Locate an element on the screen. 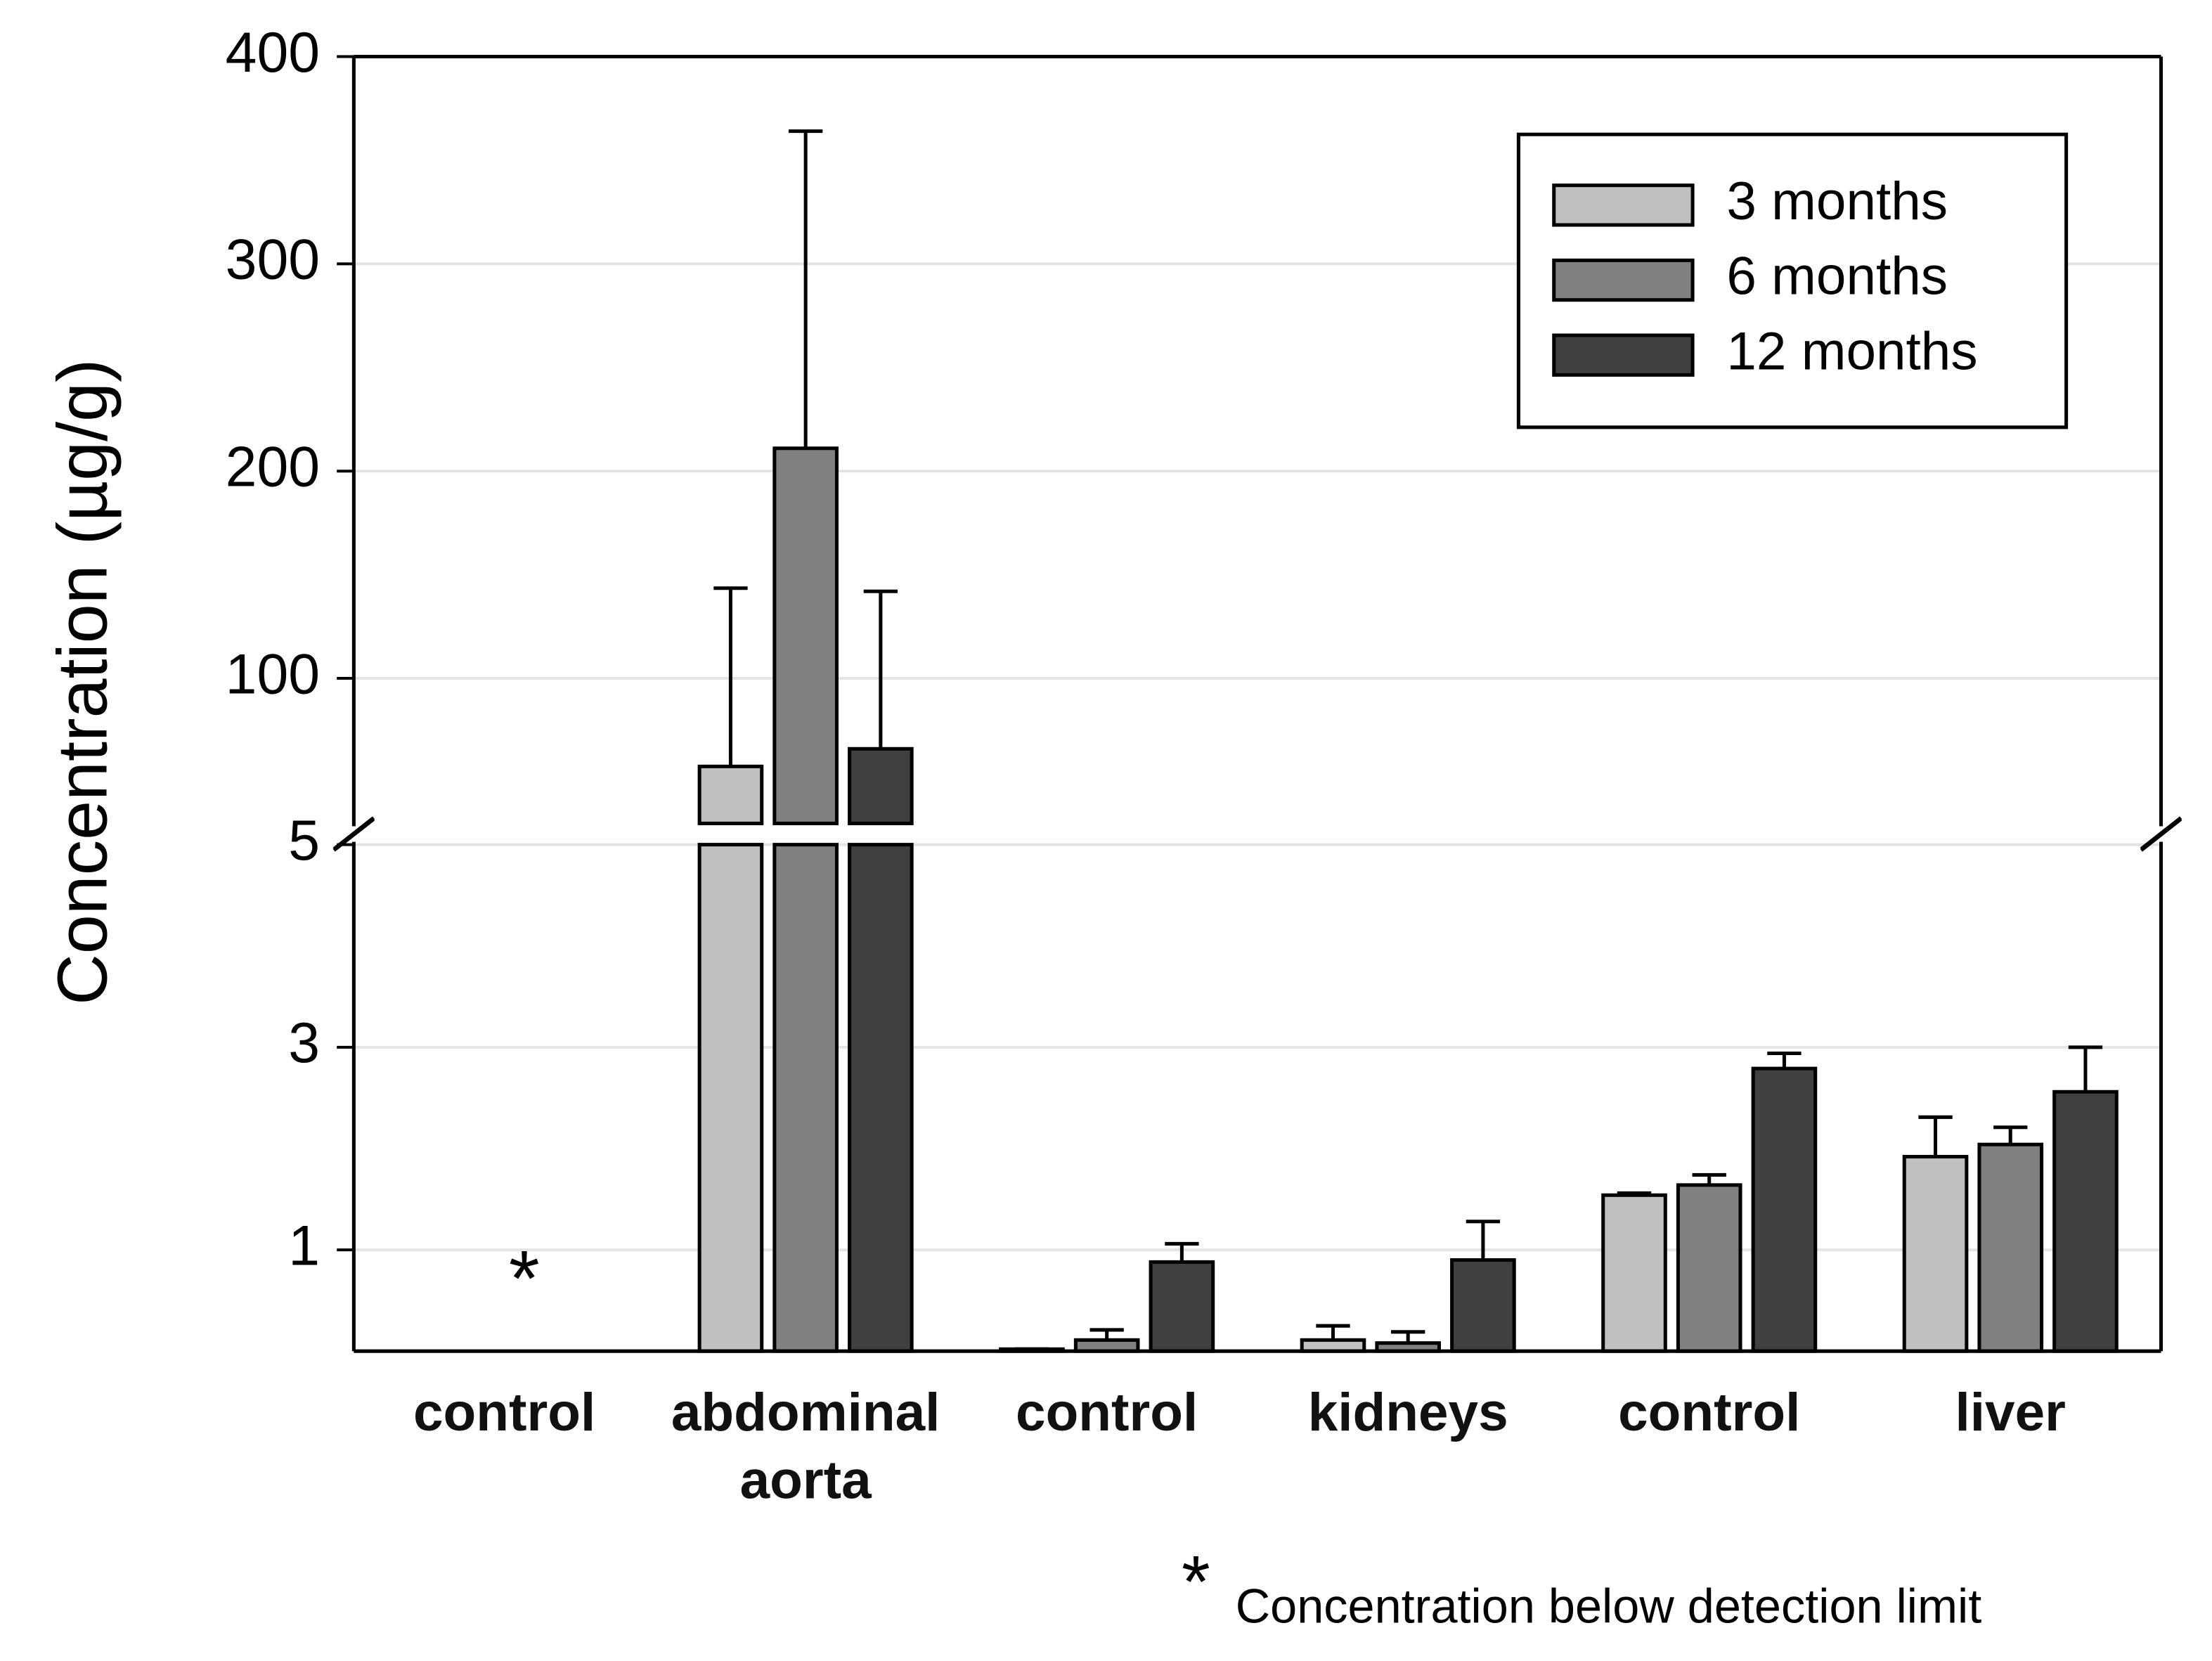  y-tick-label: 200 is located at coordinates (273, 467).